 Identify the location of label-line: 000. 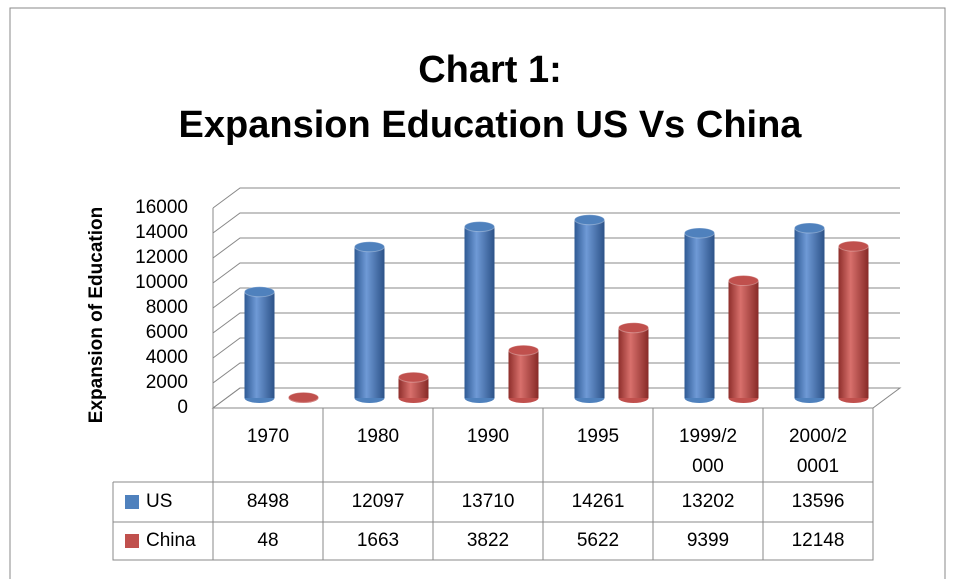
(708, 466).